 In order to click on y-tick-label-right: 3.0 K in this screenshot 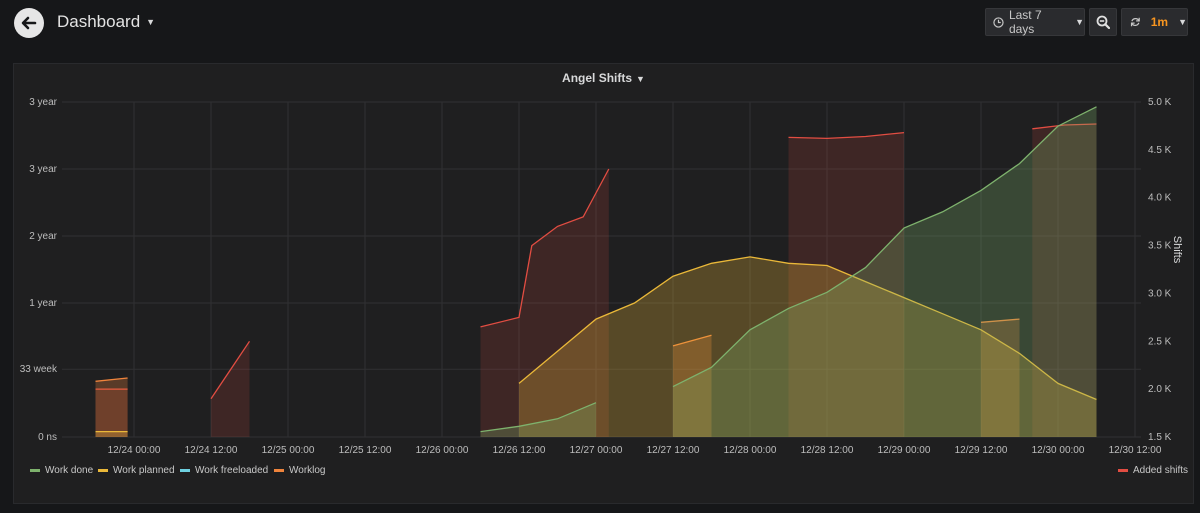, I will do `click(1160, 293)`.